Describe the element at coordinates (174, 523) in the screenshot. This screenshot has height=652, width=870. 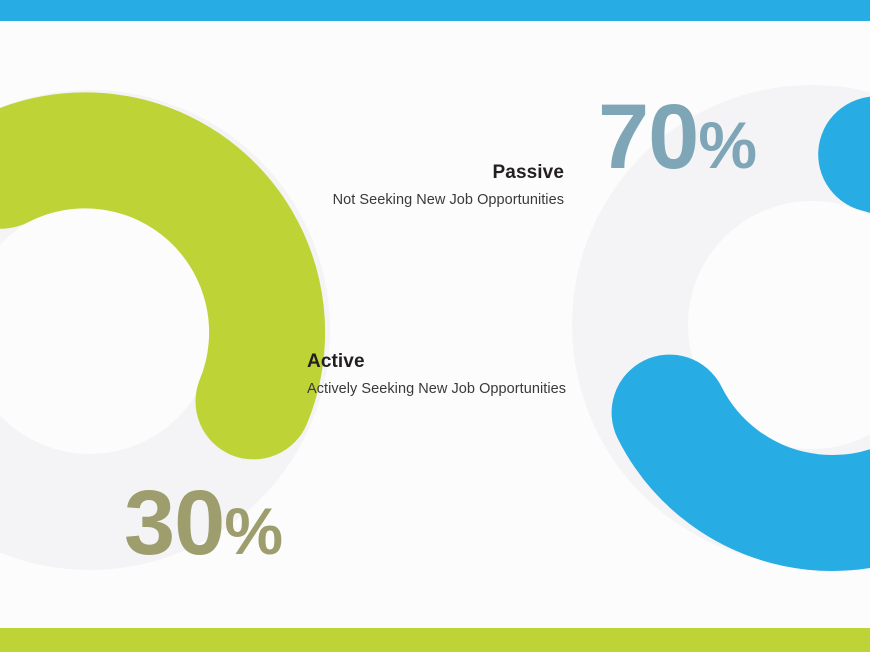
I see `active-percentage-number: 30` at that location.